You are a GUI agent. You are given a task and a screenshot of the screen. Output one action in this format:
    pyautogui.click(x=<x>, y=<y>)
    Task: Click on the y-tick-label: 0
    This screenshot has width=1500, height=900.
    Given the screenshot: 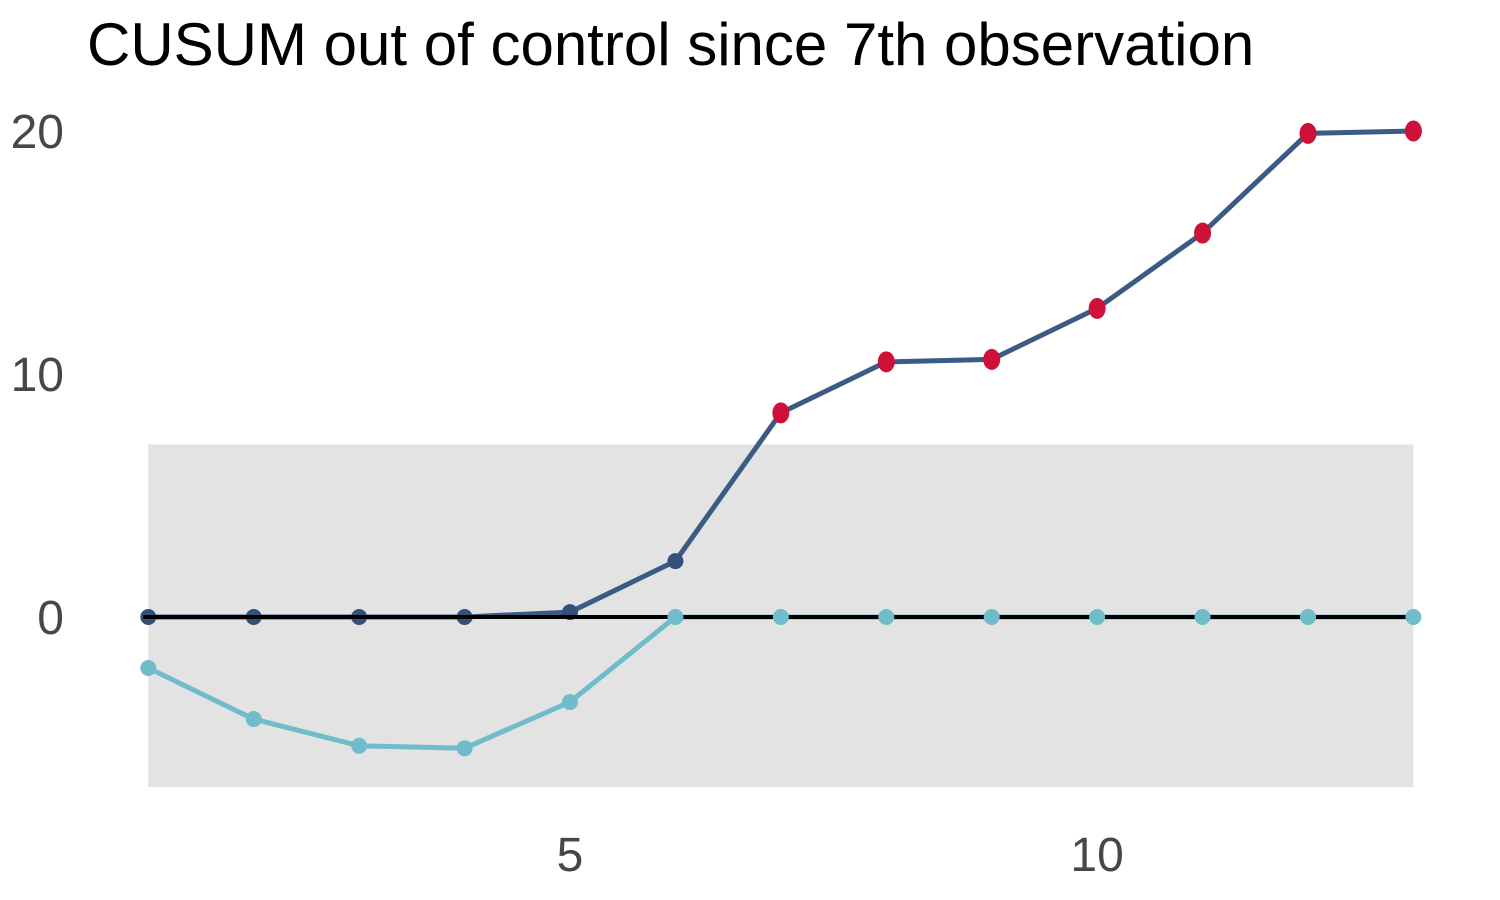 What is the action you would take?
    pyautogui.click(x=50, y=618)
    